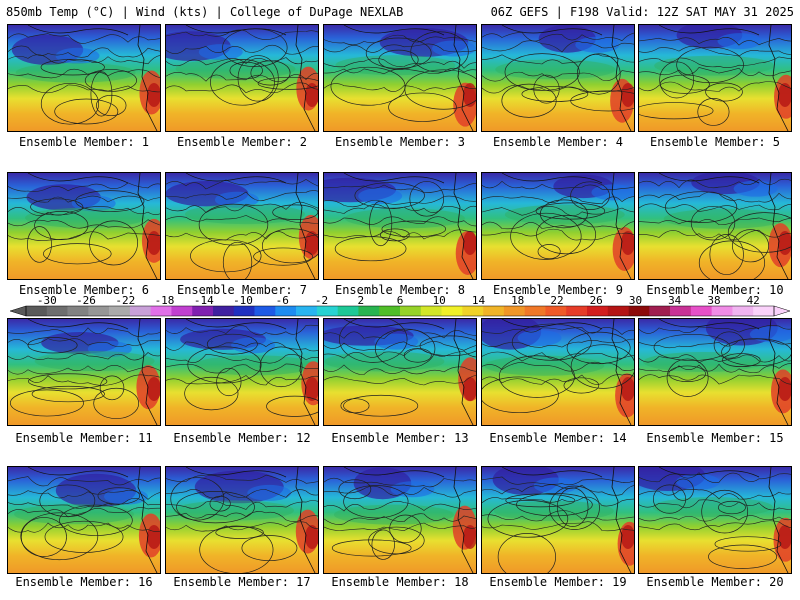 The width and height of the screenshot is (800, 600). I want to click on ensemble-member-label: Ensemble Member: 12, so click(242, 438).